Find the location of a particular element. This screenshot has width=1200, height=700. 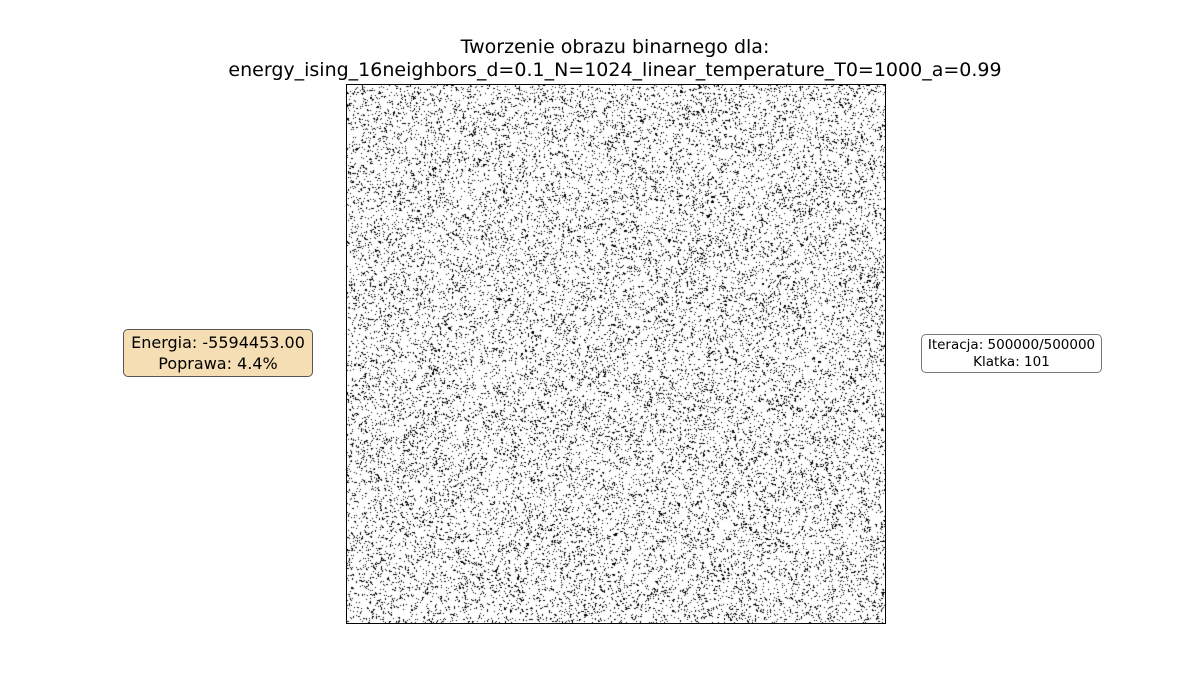

energy-info-box: Energia: -5594453.00 Poprawa: 4.4% is located at coordinates (218, 353).